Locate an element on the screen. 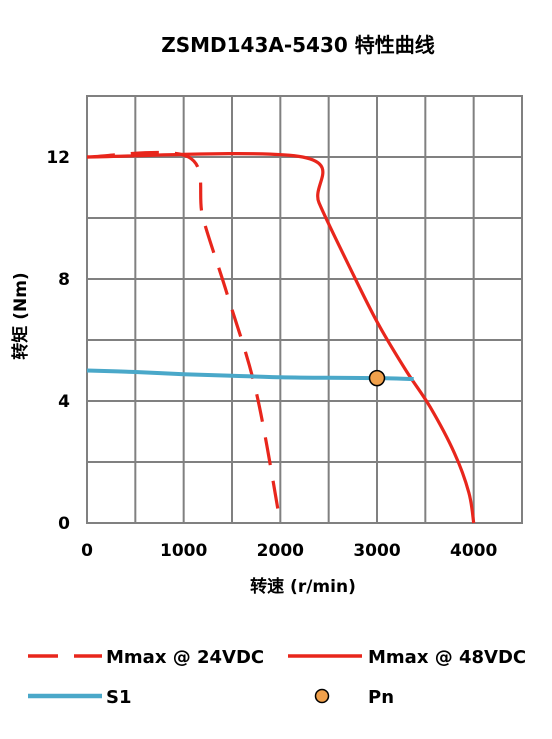 The width and height of the screenshot is (552, 739). marker-point is located at coordinates (377, 378).